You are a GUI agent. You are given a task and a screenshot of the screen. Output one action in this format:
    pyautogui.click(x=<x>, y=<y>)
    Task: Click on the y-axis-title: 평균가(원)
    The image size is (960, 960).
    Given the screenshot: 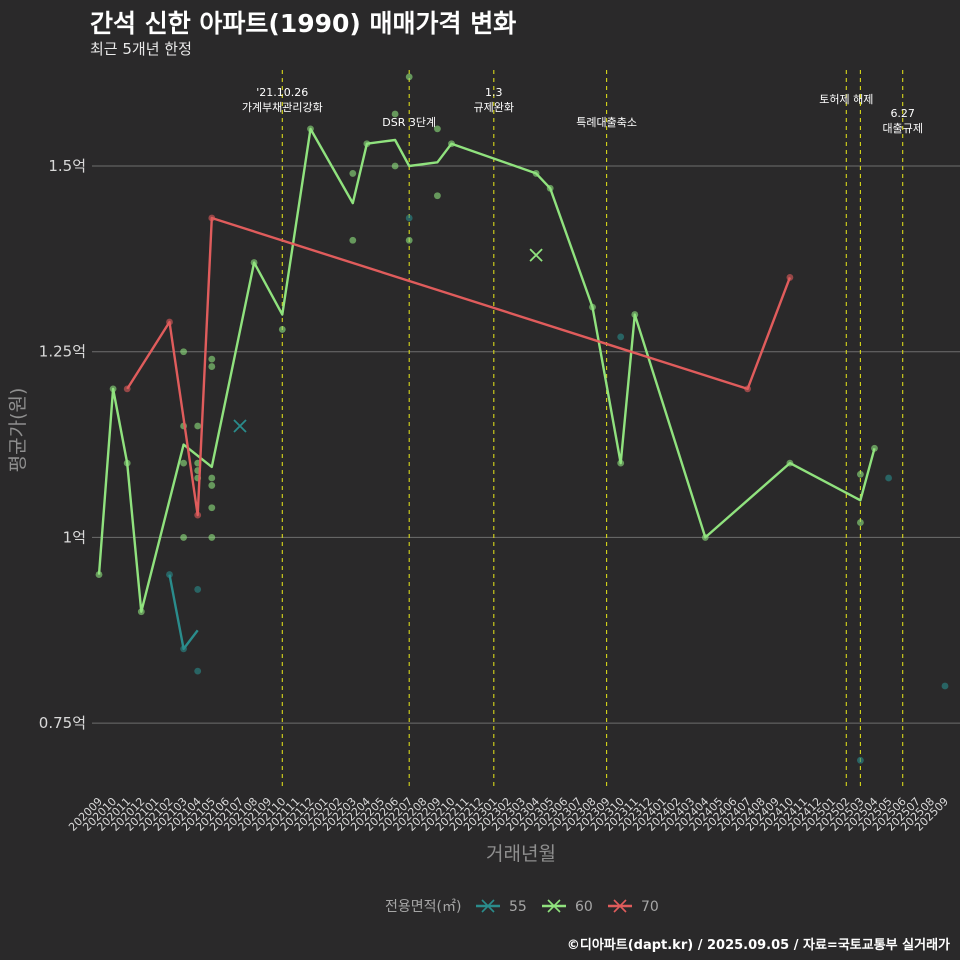 What is the action you would take?
    pyautogui.click(x=18, y=430)
    